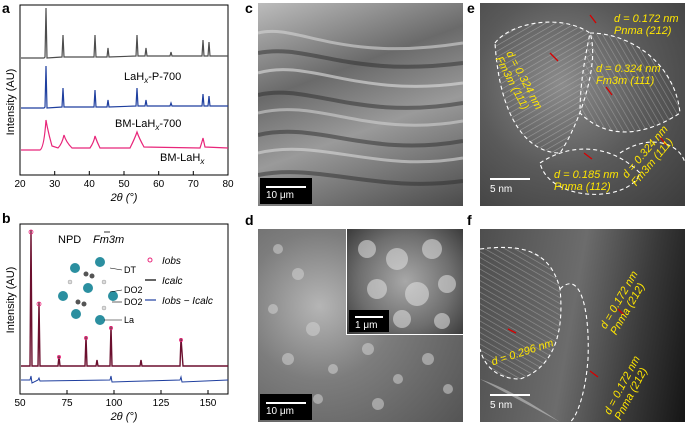  Describe the element at coordinates (552, 334) in the screenshot. I see `tem-overlay-f` at that location.